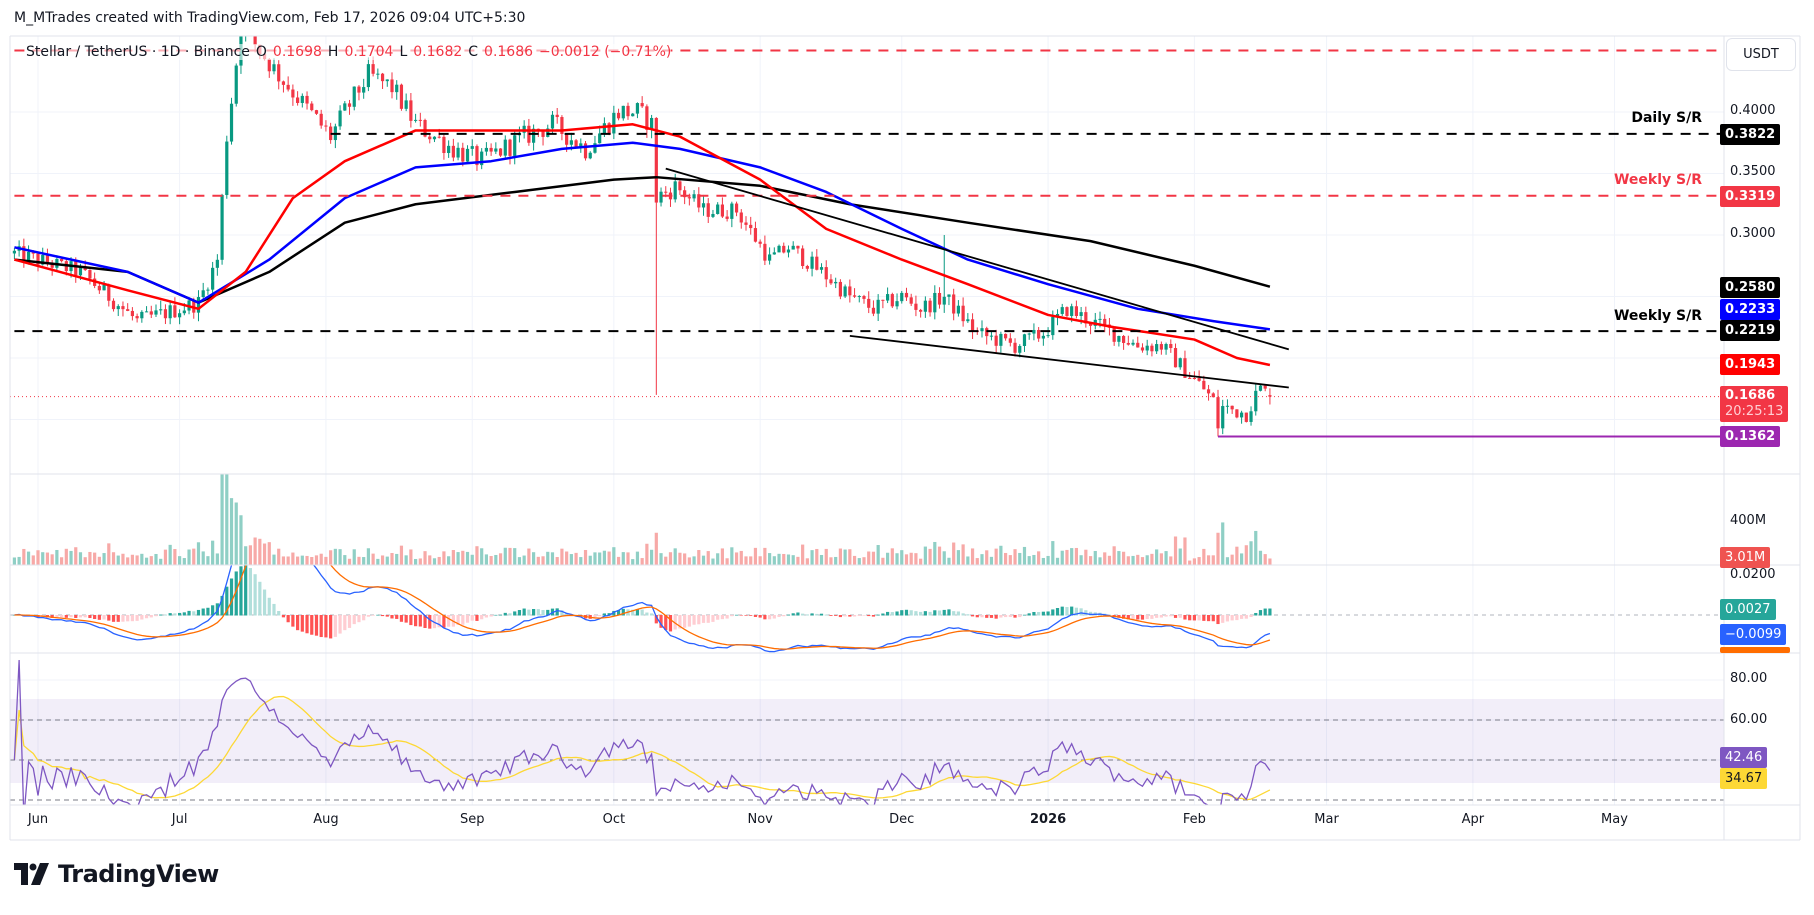 The width and height of the screenshot is (1814, 915). What do you see at coordinates (1761, 54) in the screenshot?
I see `currency-button: USDT` at bounding box center [1761, 54].